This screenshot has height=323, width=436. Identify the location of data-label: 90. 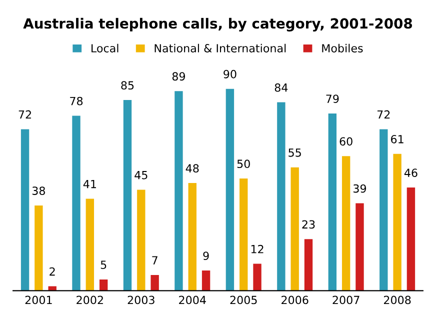
(230, 74).